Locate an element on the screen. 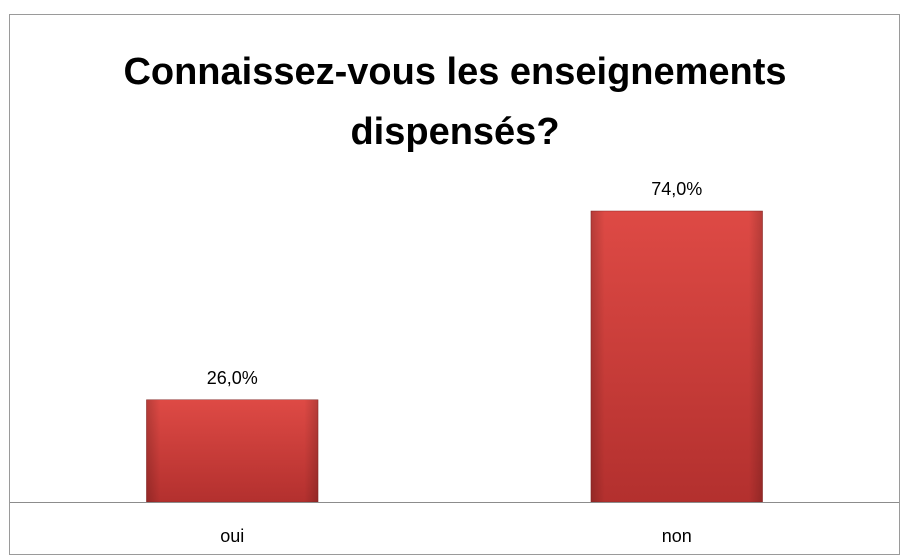 This screenshot has height=558, width=909. x-tick-label: oui is located at coordinates (232, 536).